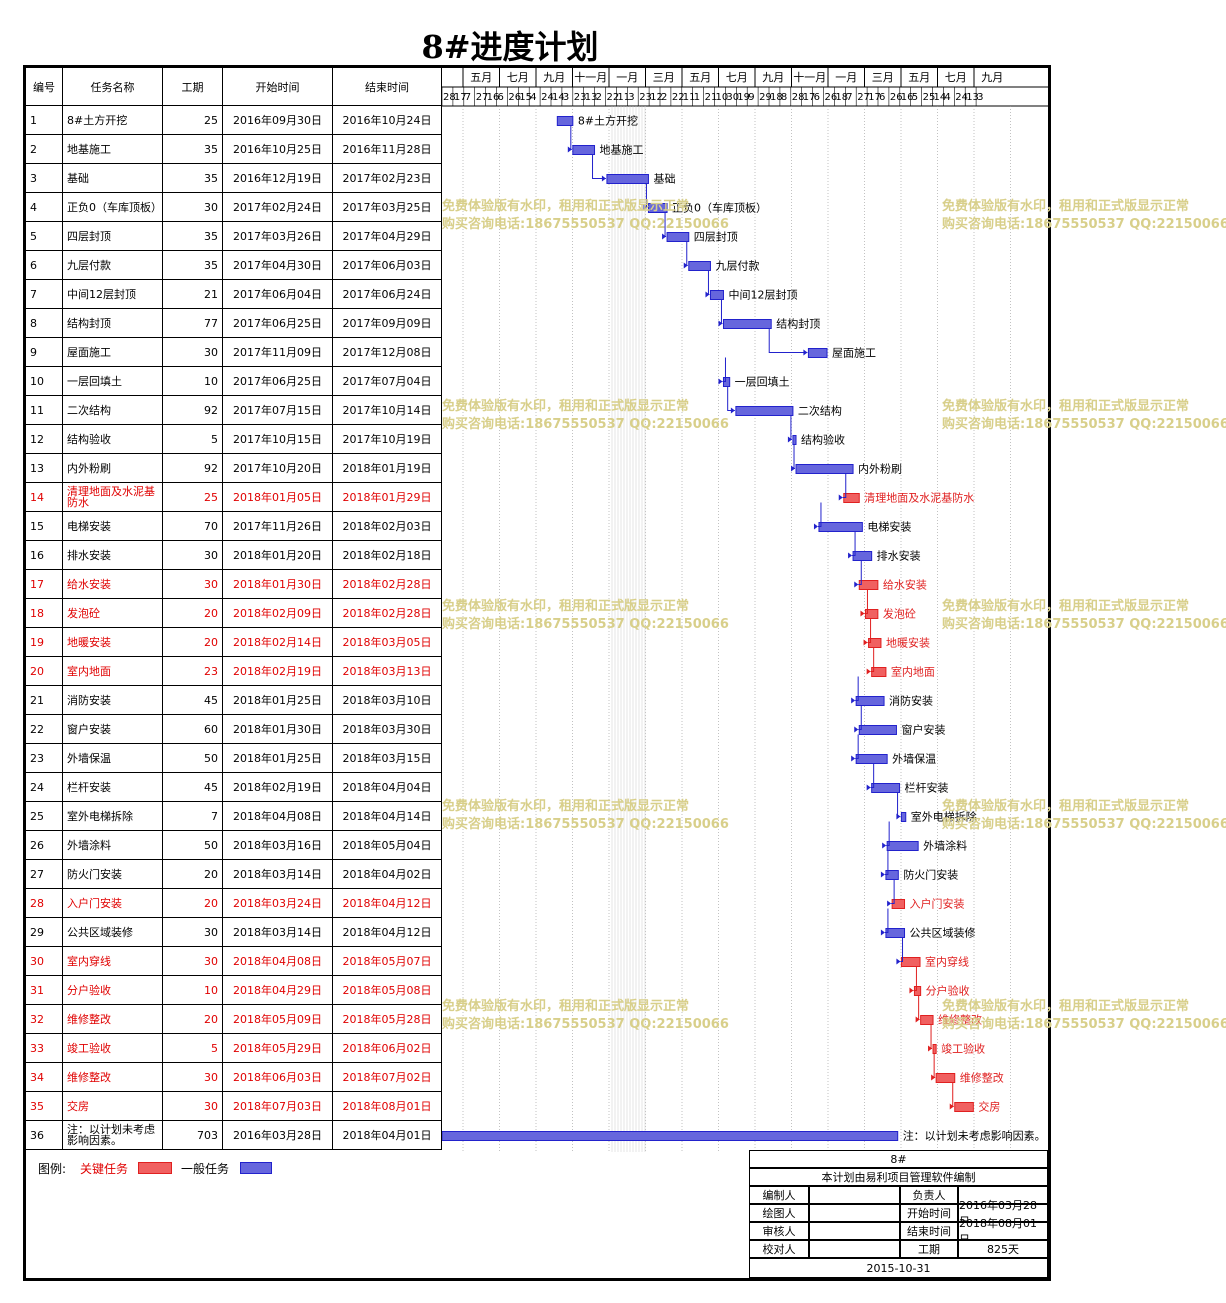  What do you see at coordinates (193, 439) in the screenshot?
I see `task-dur-cell: 5` at bounding box center [193, 439].